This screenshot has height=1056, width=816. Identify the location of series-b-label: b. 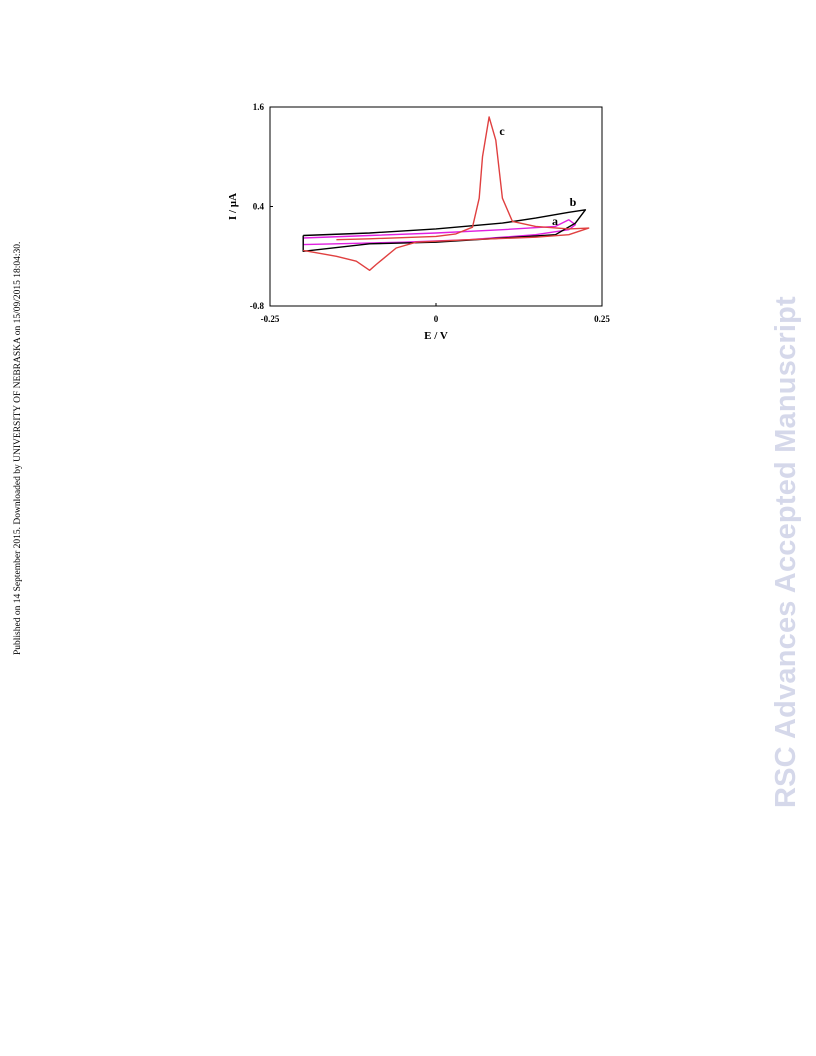
(573, 202).